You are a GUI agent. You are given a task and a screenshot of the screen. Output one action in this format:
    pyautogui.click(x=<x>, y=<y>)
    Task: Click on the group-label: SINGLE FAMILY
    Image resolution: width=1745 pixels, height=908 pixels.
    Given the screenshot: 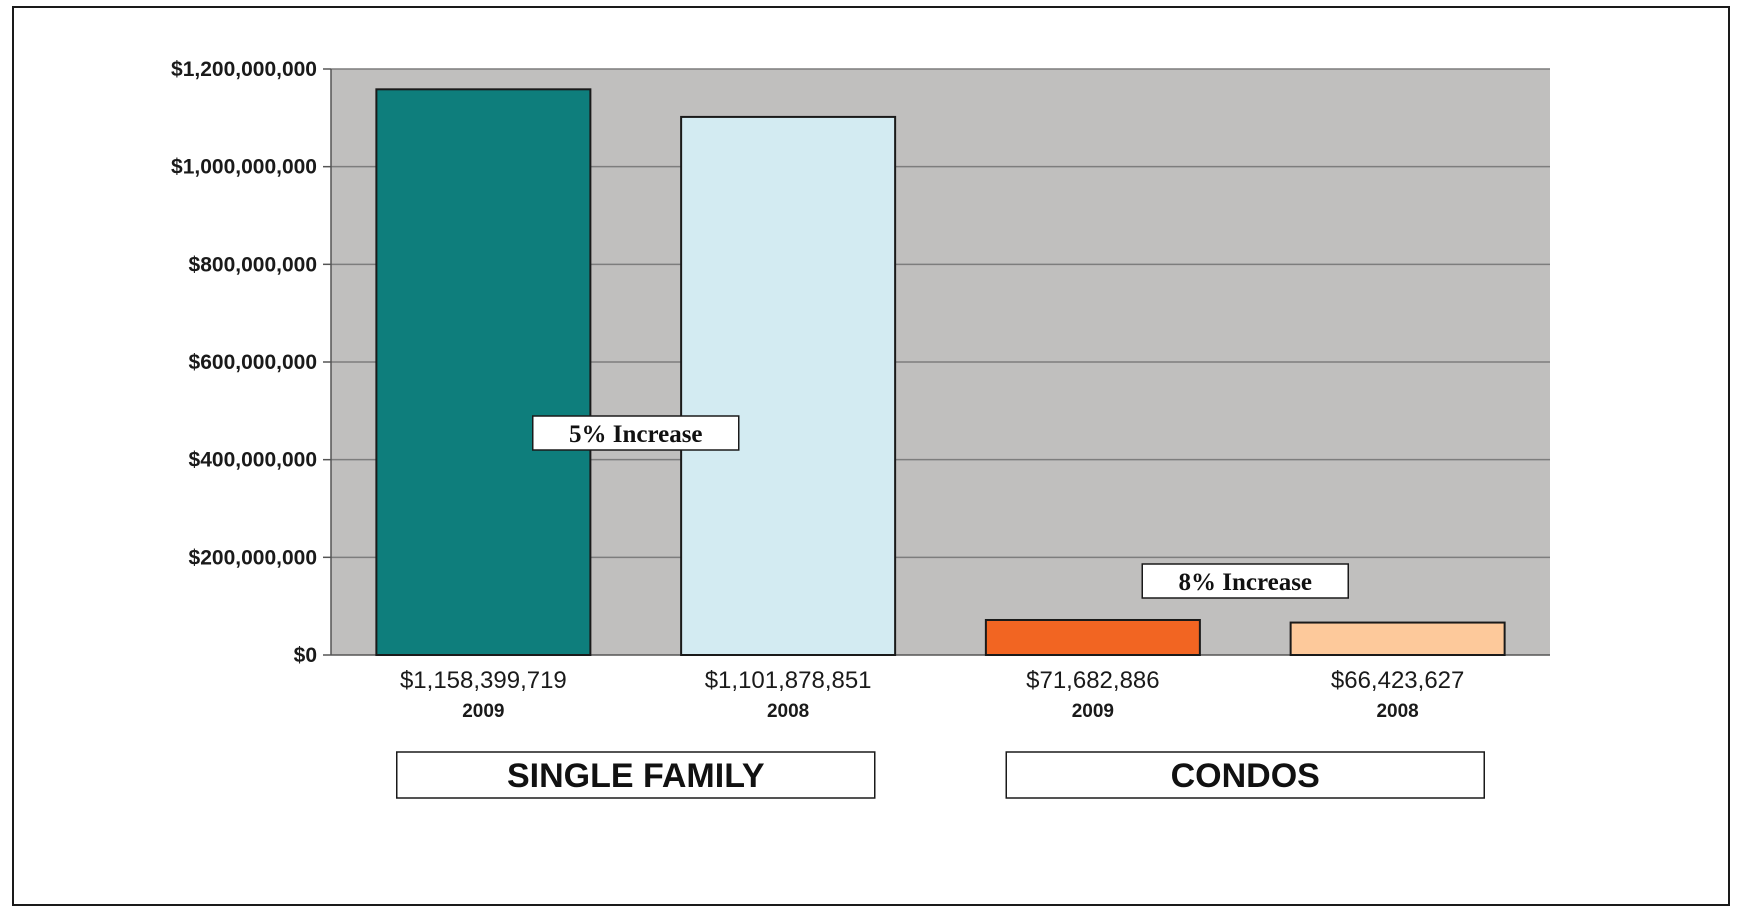 What is the action you would take?
    pyautogui.click(x=636, y=776)
    